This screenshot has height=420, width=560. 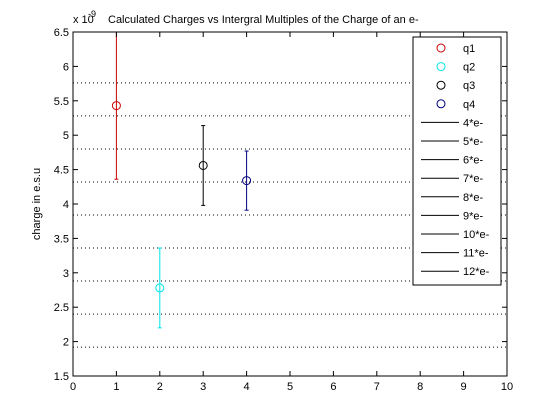 What do you see at coordinates (464, 387) in the screenshot?
I see `x-tick-label: 9` at bounding box center [464, 387].